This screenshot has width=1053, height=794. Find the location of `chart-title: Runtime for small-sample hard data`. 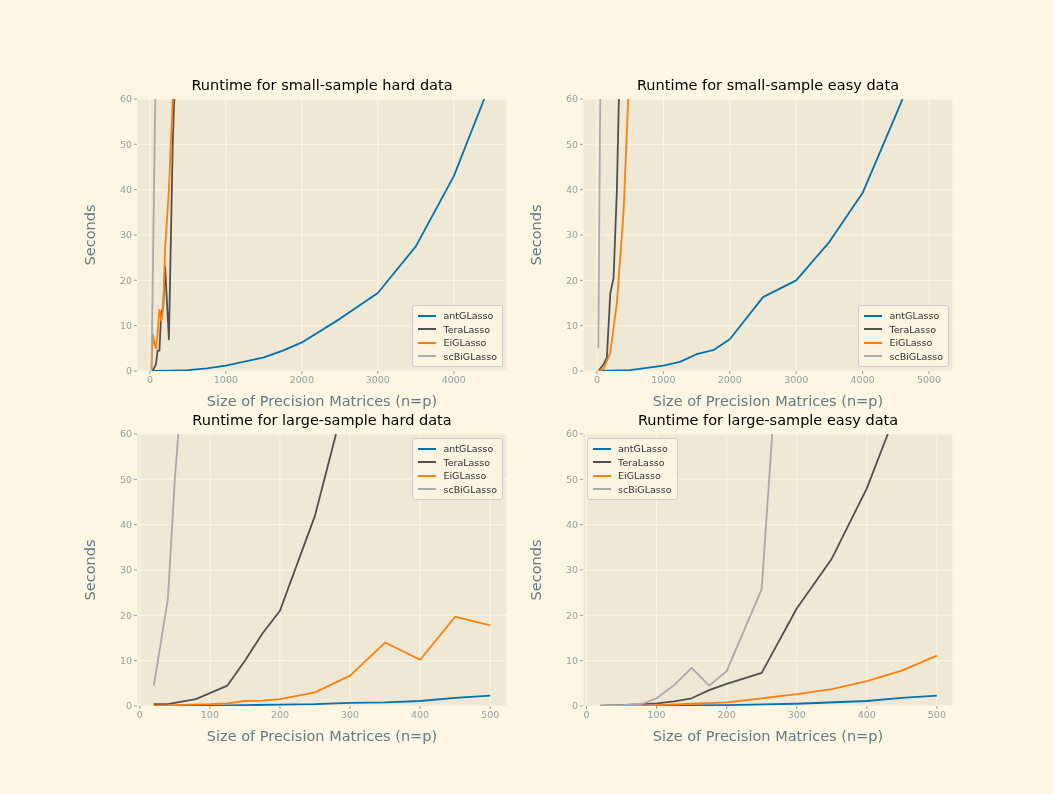

chart-title: Runtime for small-sample hard data is located at coordinates (322, 85).